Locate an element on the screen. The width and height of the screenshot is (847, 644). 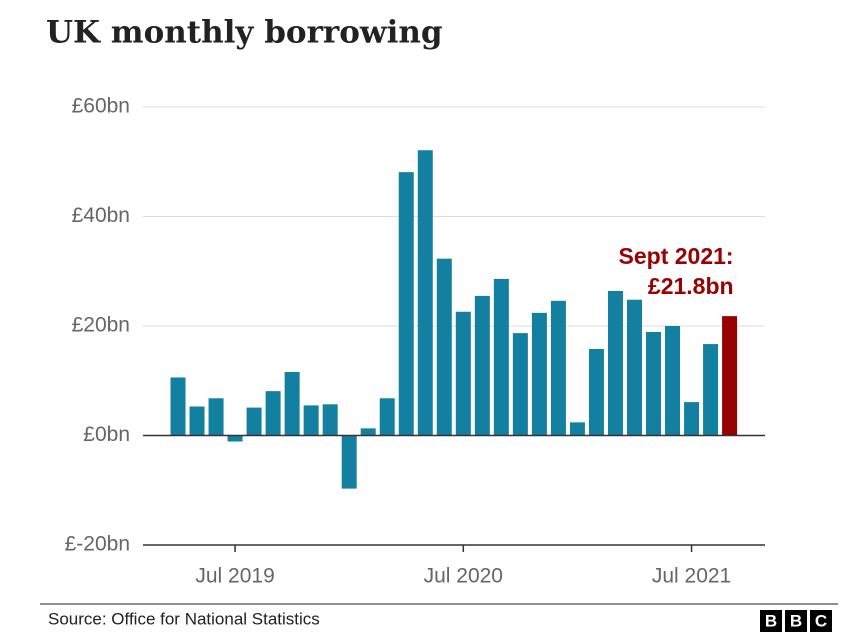
logo-letter: C is located at coordinates (821, 620).